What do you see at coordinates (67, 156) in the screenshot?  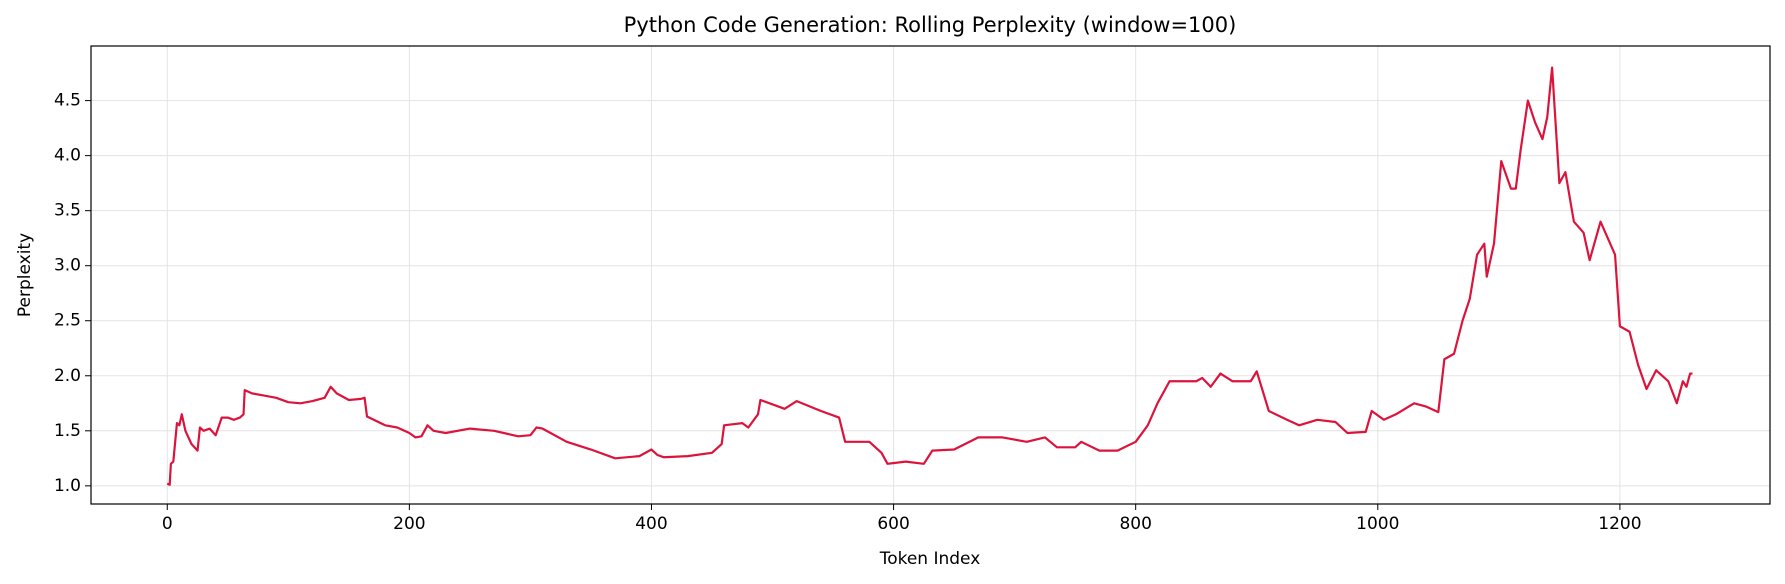 I see `y-tick-label: 4.0` at bounding box center [67, 156].